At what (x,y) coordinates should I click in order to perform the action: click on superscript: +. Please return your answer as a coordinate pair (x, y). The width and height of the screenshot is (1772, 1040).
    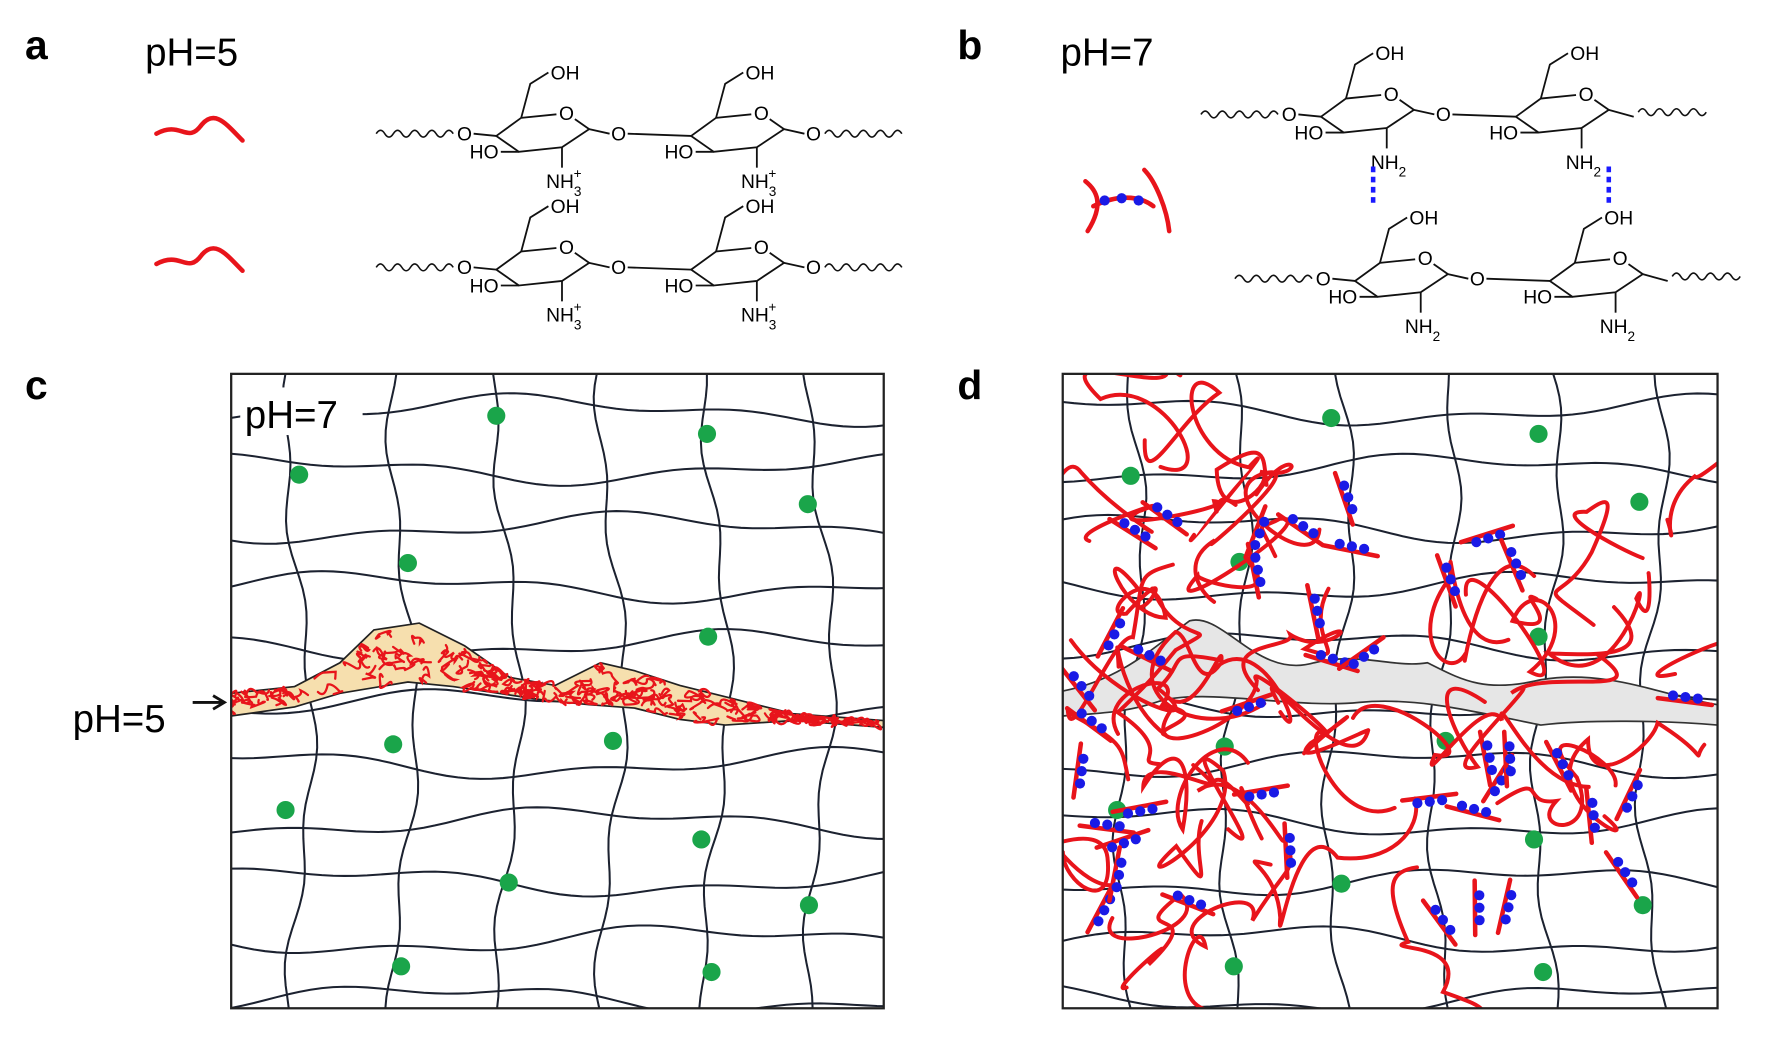
    Looking at the image, I should click on (772, 307).